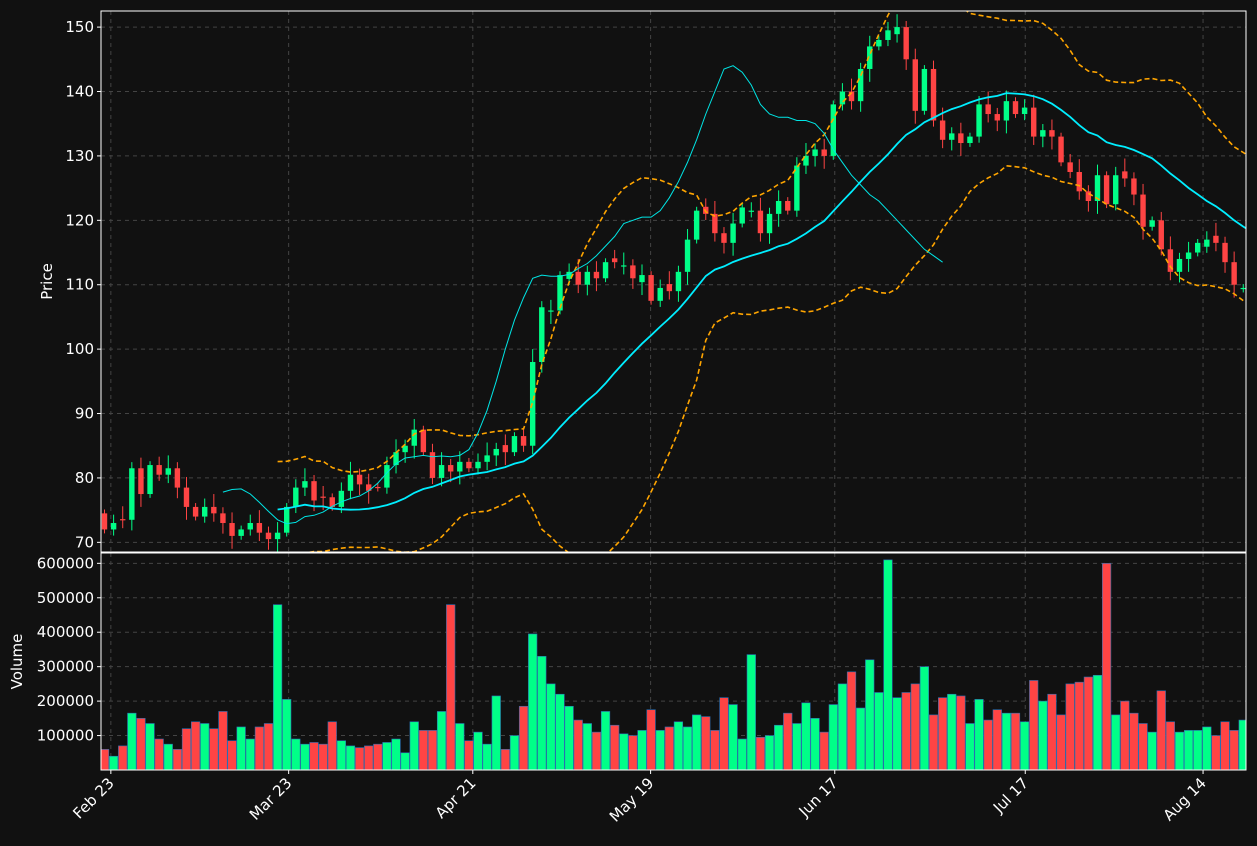 This screenshot has height=846, width=1257. Describe the element at coordinates (65, 563) in the screenshot. I see `volume-ytick-label: 600000` at that location.